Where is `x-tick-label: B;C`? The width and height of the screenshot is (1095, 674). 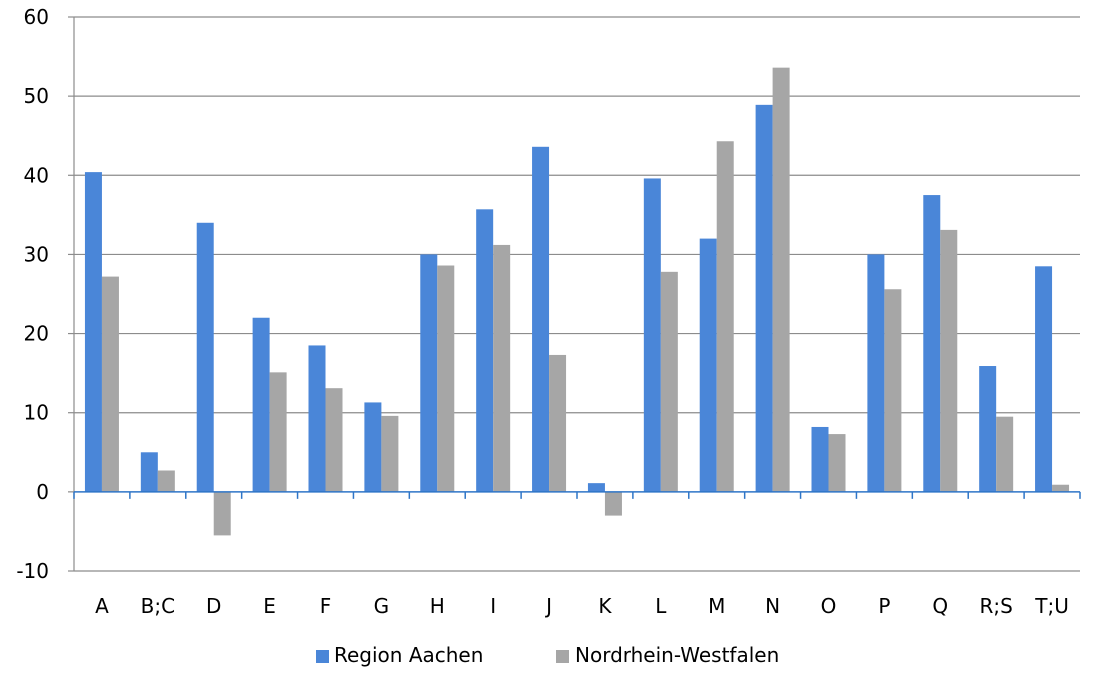
x-tick-label: B;C is located at coordinates (158, 606).